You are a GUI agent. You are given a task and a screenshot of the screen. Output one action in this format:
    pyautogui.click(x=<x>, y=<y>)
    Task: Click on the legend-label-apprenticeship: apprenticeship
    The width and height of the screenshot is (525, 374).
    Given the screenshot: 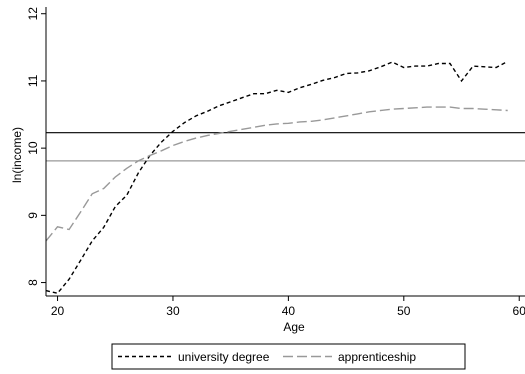 What is the action you would take?
    pyautogui.click(x=377, y=357)
    